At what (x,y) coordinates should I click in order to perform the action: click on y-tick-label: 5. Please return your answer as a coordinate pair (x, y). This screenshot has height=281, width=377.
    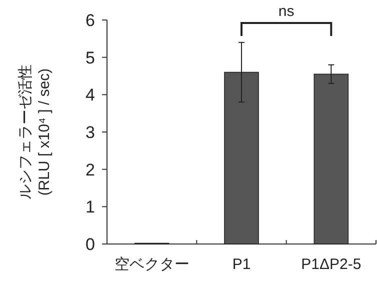
    Looking at the image, I should click on (90, 58).